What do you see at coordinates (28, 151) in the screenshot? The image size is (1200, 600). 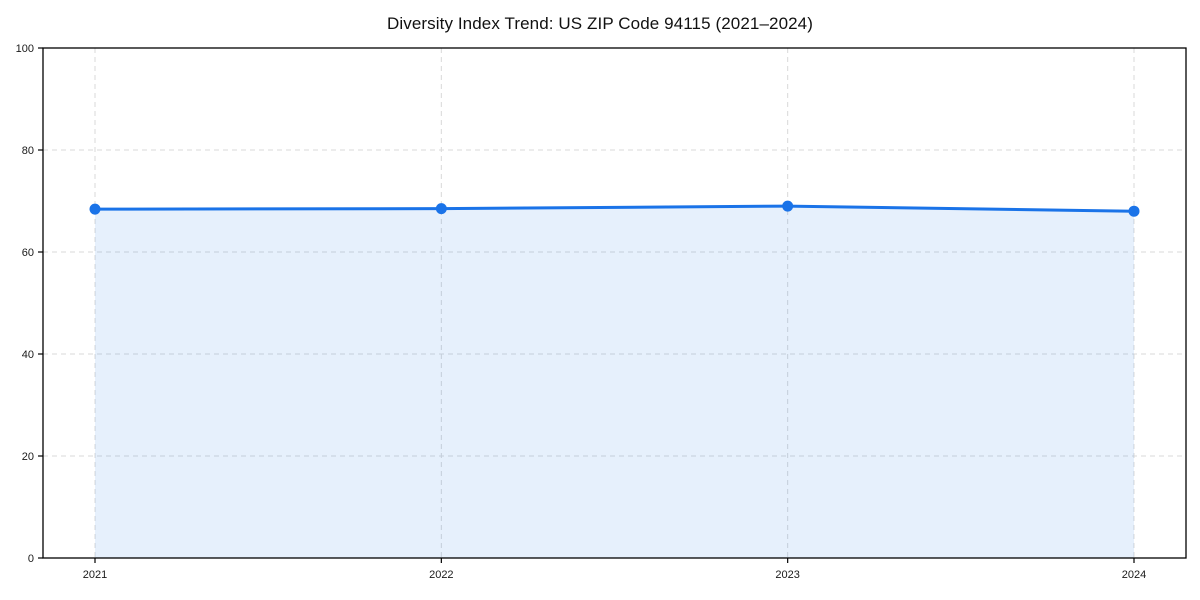 I see `y-tick-label: 80` at bounding box center [28, 151].